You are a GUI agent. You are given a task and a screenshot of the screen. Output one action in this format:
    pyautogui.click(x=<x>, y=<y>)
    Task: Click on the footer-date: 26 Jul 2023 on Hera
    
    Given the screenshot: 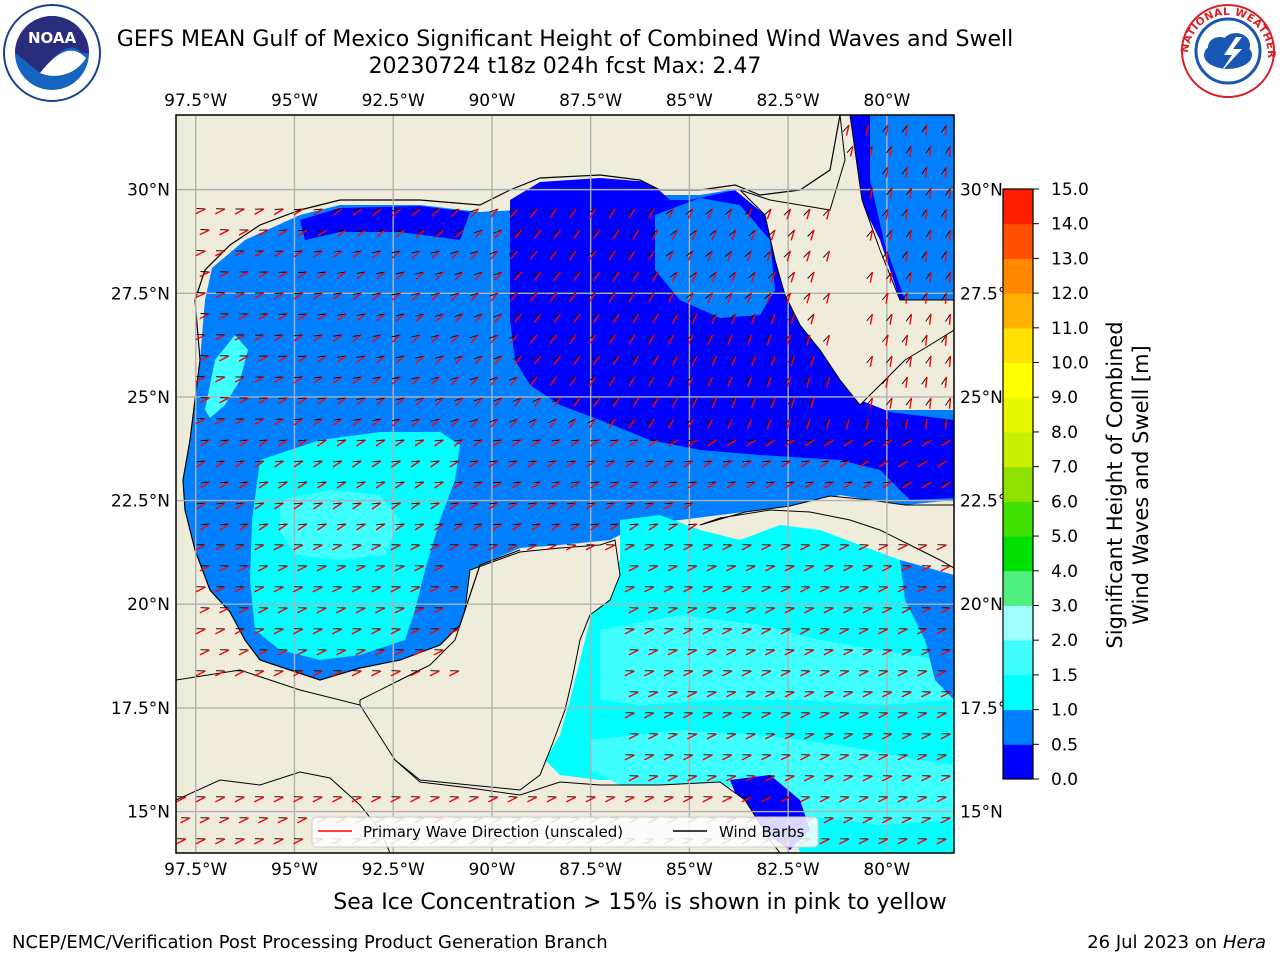 What is the action you would take?
    pyautogui.click(x=1176, y=942)
    